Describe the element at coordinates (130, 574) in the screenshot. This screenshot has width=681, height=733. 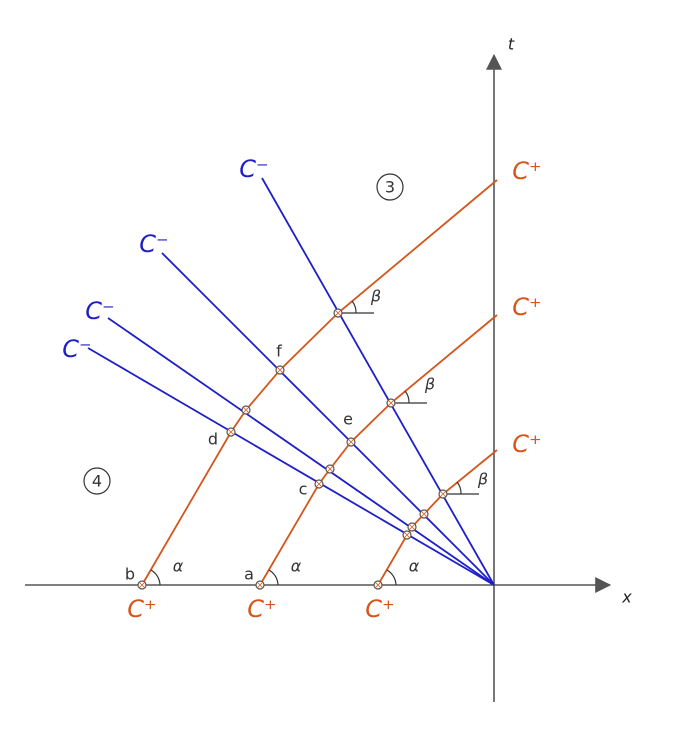
I see `point-label: b` at that location.